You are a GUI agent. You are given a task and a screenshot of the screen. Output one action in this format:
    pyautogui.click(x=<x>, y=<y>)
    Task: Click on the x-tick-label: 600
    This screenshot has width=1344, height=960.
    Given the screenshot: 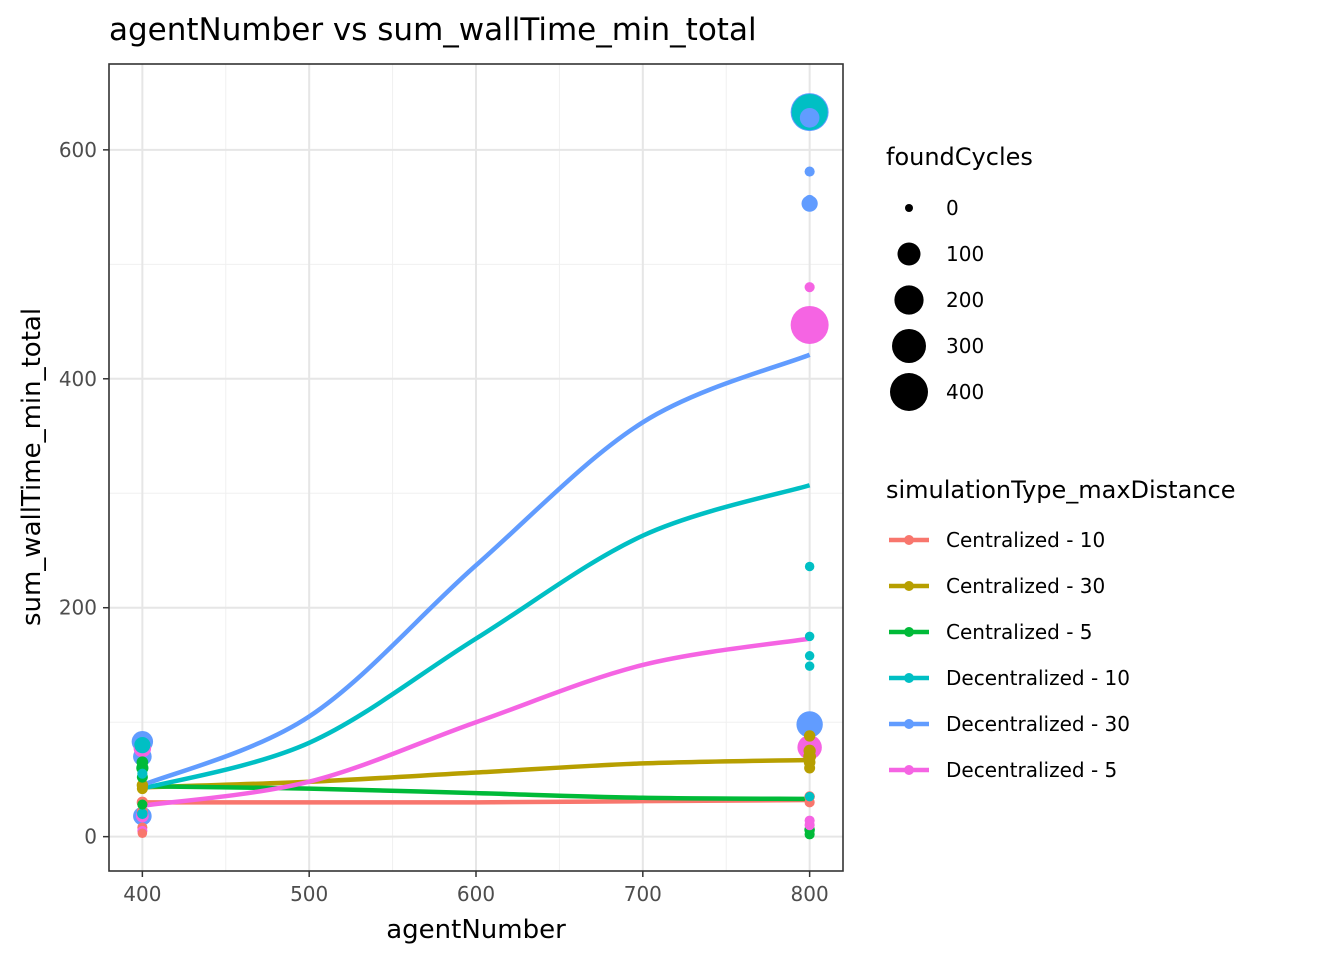 What is the action you would take?
    pyautogui.click(x=476, y=894)
    